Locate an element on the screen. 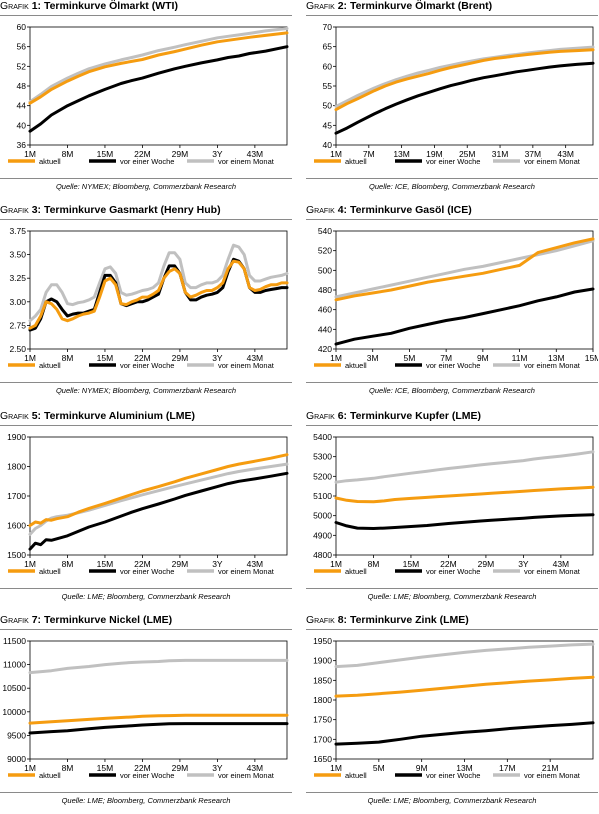 The image size is (599, 814). x-tick-label: 31M is located at coordinates (500, 154).